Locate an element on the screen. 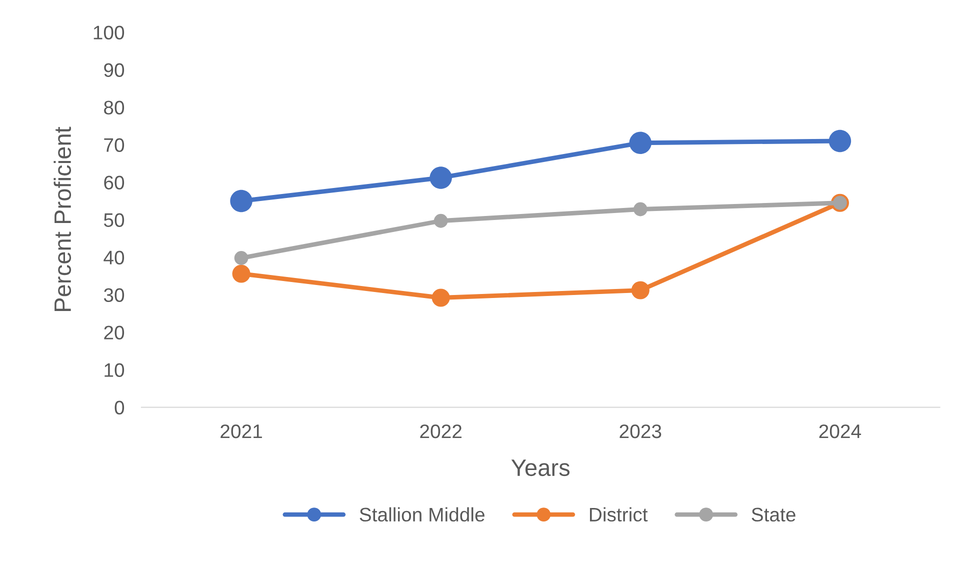 The image size is (956, 586). y-axis-title: Percent Proficient is located at coordinates (63, 218).